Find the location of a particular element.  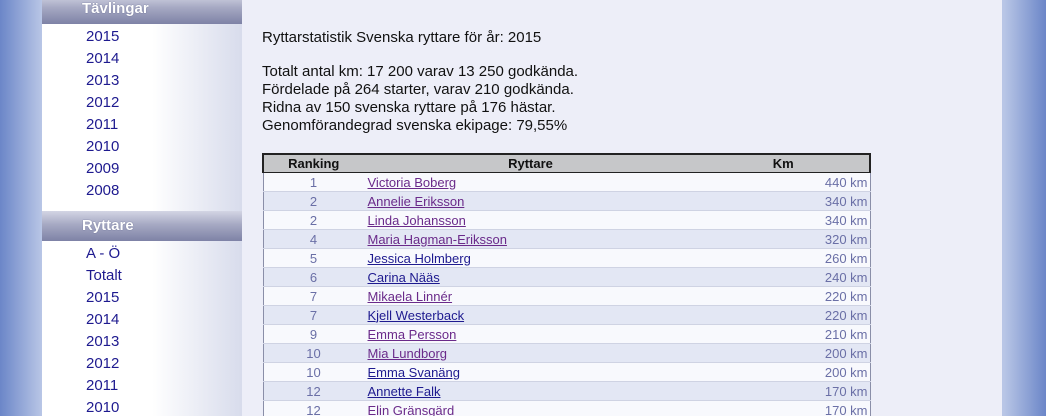

table-row: 10 Mia Lundborg 200 km is located at coordinates (566, 353).